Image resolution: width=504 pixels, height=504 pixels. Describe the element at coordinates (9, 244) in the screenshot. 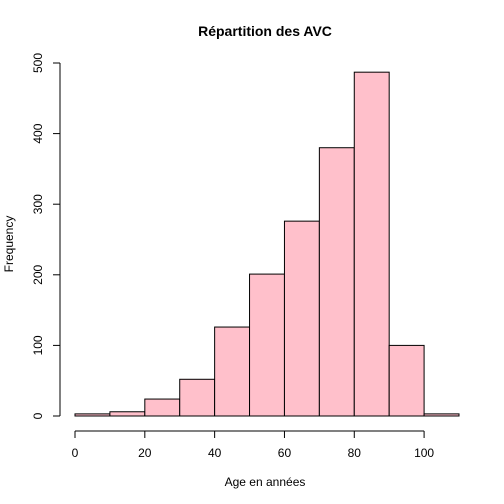

I see `y-axis-label: Frequency` at that location.